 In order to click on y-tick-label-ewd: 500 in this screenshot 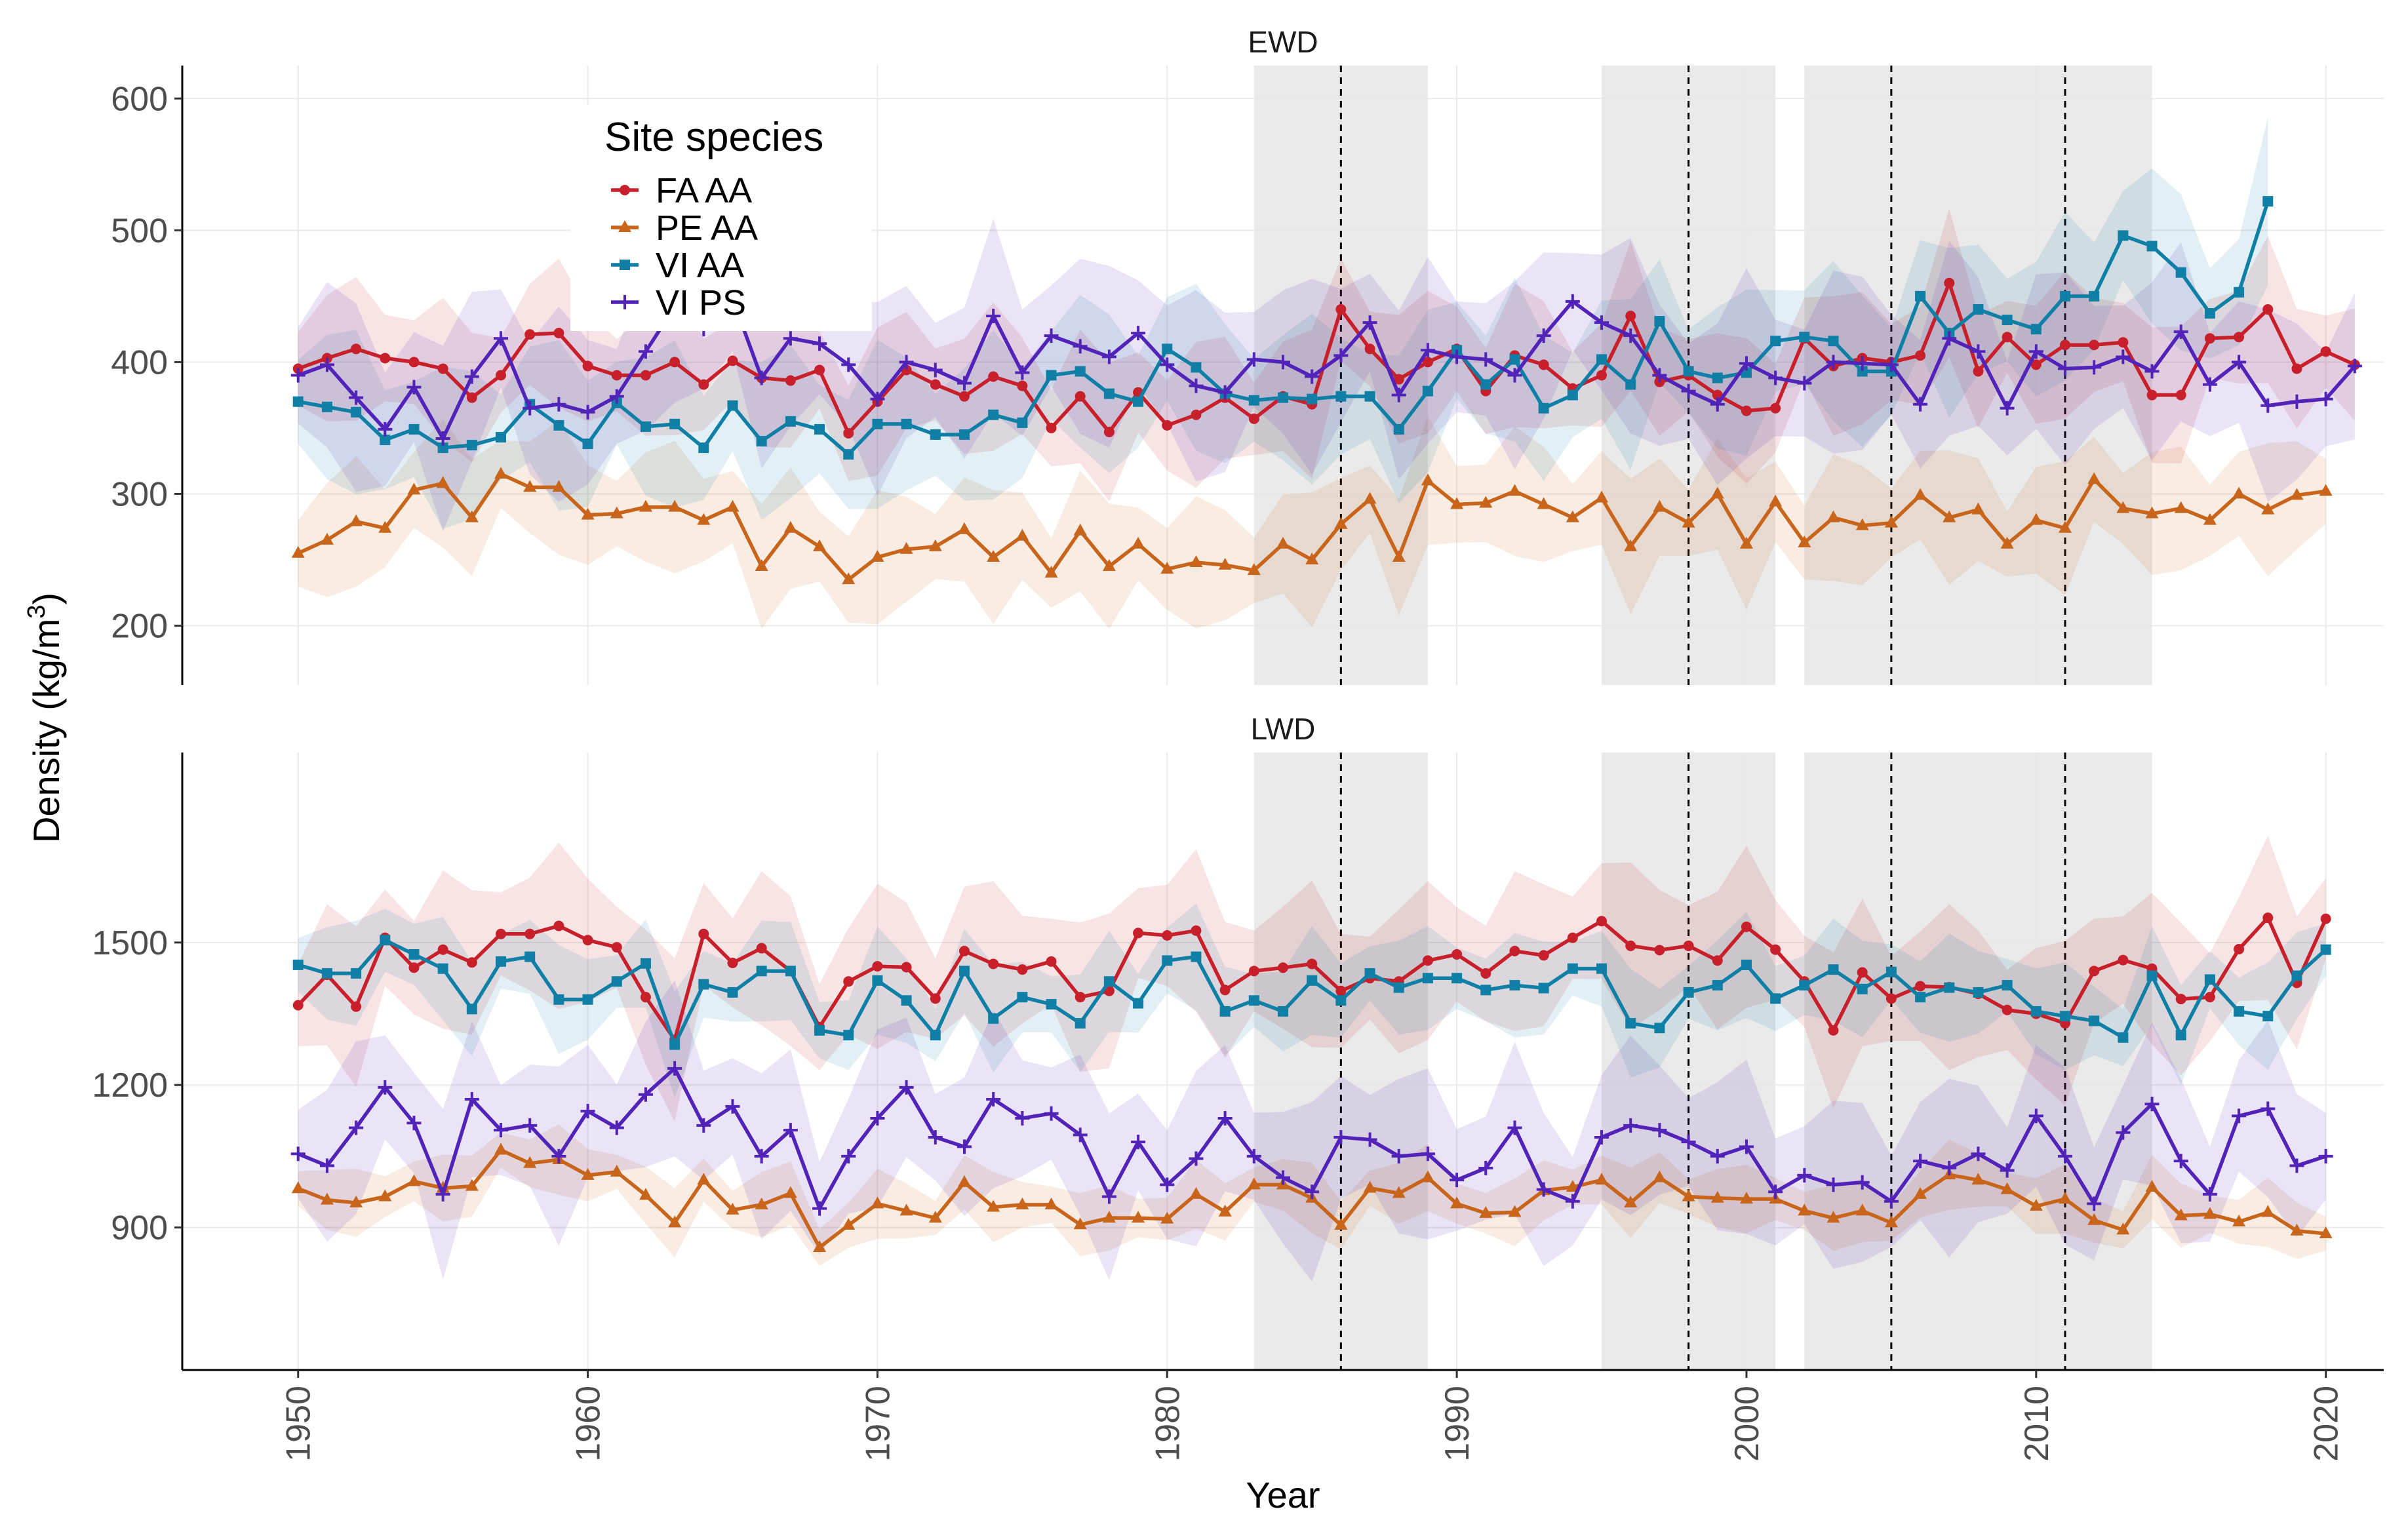, I will do `click(139, 231)`.